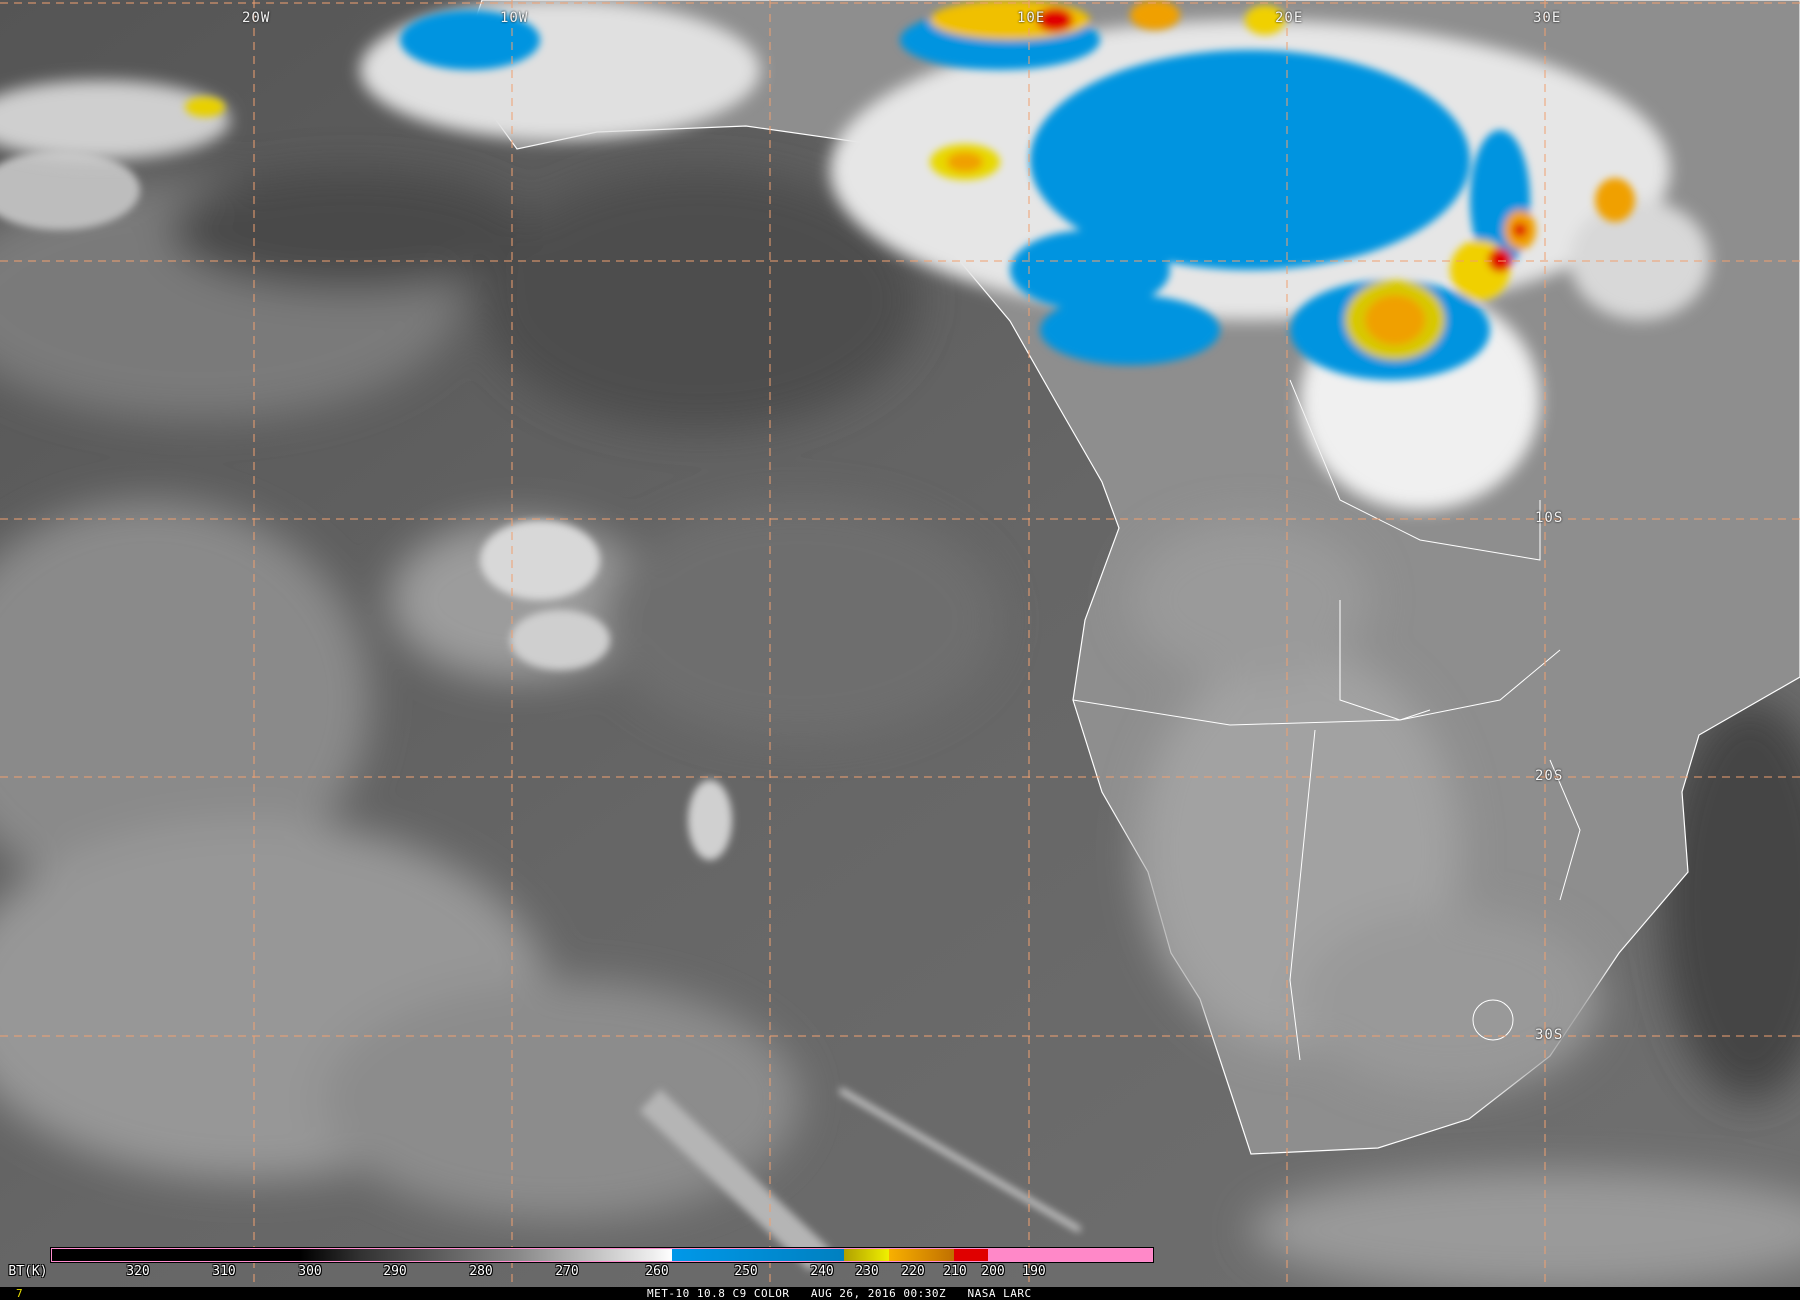  What do you see at coordinates (1289, 18) in the screenshot?
I see `lon-label-20e: 20E` at bounding box center [1289, 18].